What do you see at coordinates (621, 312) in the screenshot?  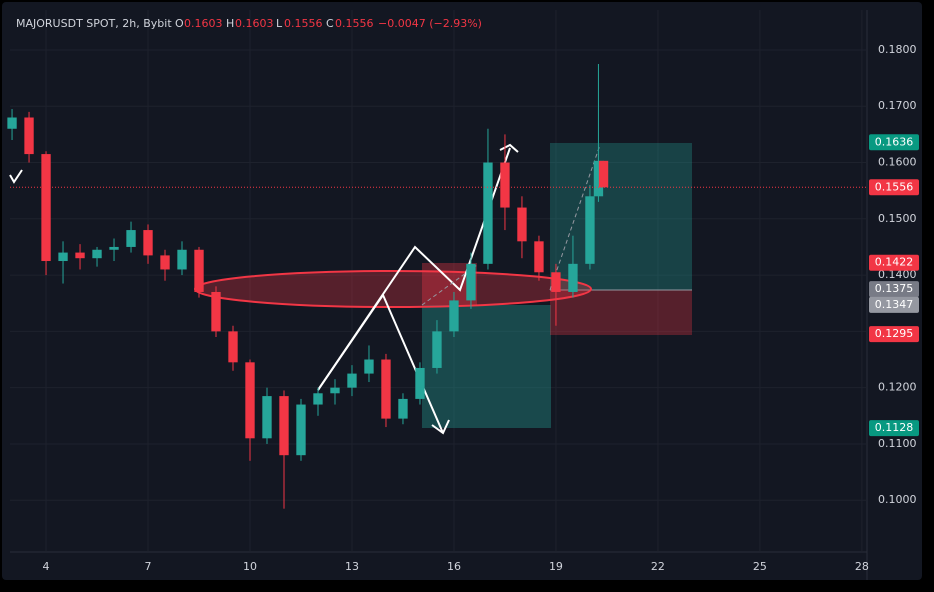 I see `long-stop-zone` at bounding box center [621, 312].